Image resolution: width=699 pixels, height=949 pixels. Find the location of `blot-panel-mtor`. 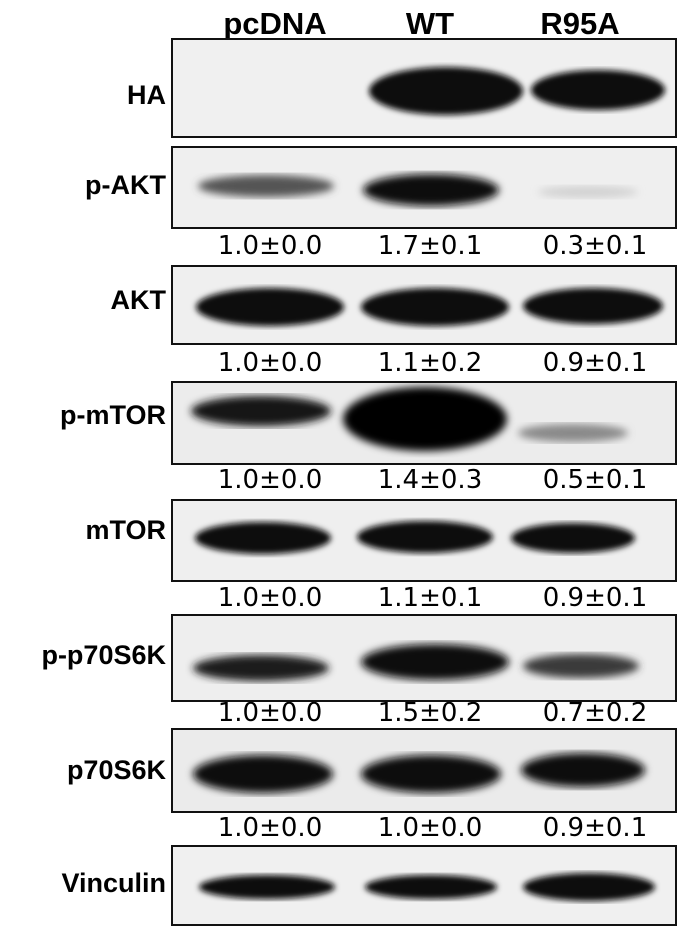

blot-panel-mtor is located at coordinates (424, 540).